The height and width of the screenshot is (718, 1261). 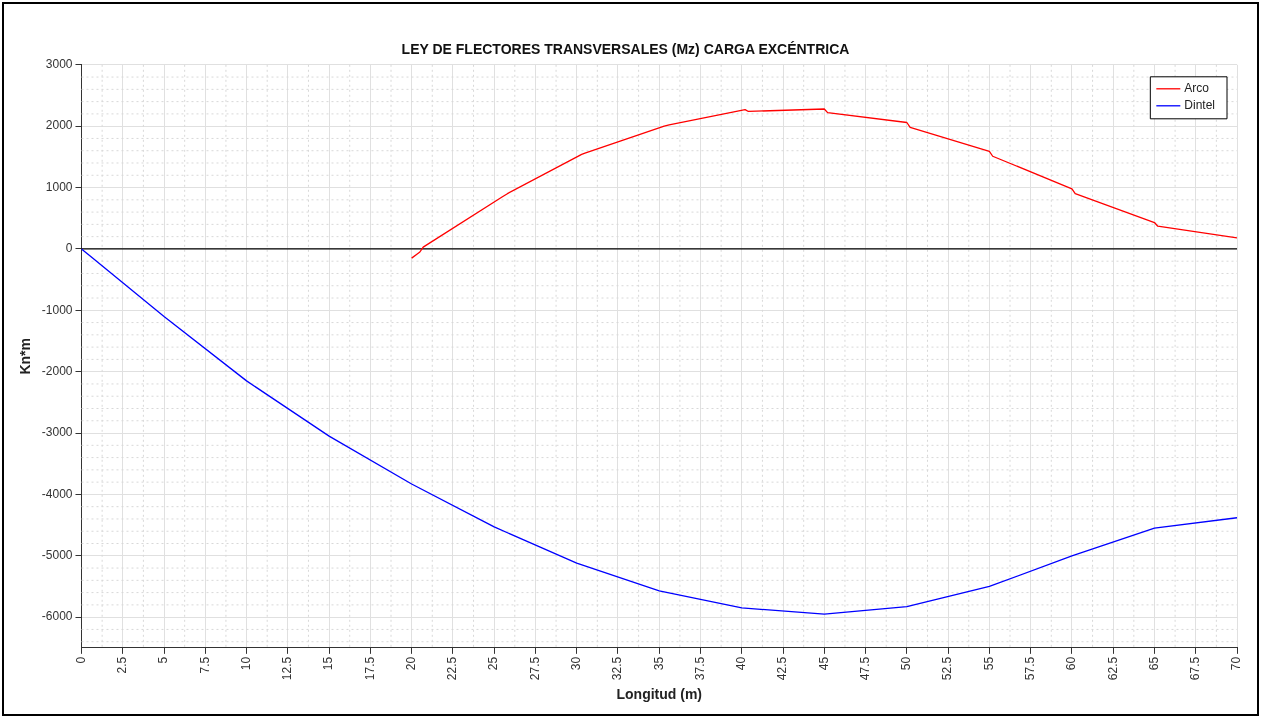 I want to click on x-tick-label: 27.5, so click(x=534, y=668).